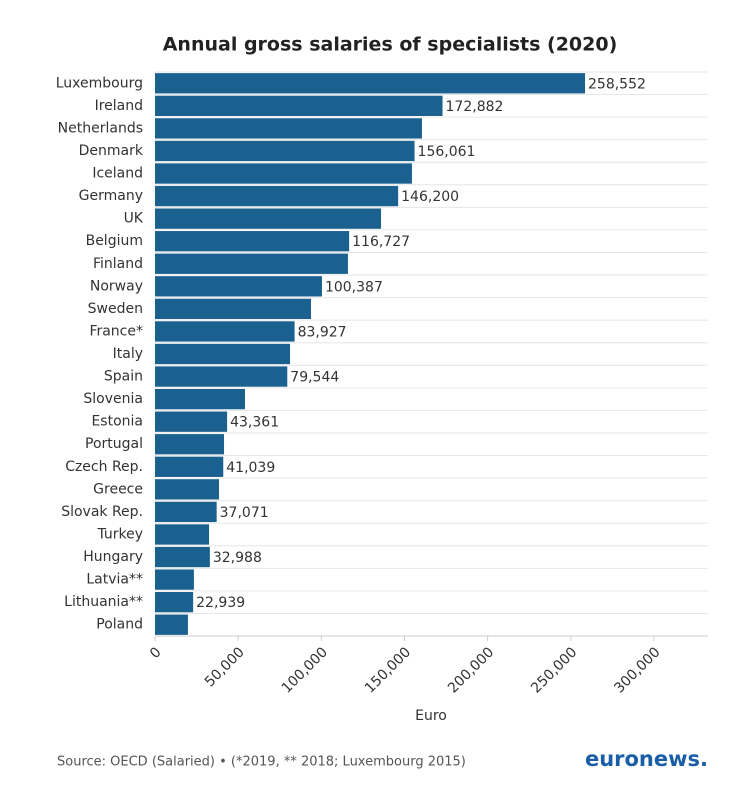  I want to click on x-axis-title: Euro, so click(431, 716).